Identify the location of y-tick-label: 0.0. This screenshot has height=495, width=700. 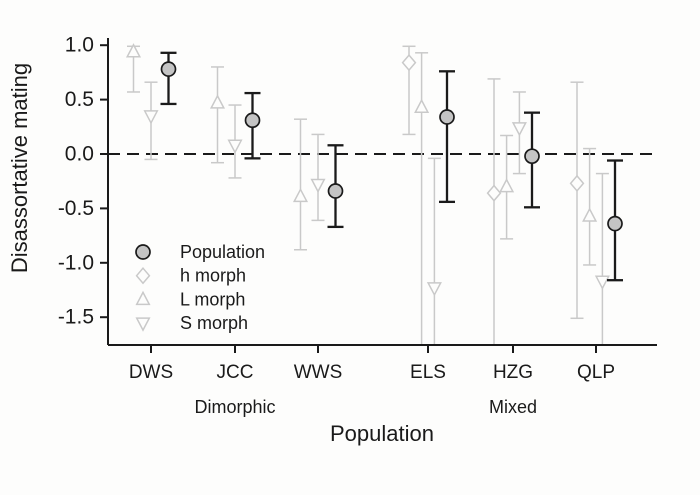
(79, 154).